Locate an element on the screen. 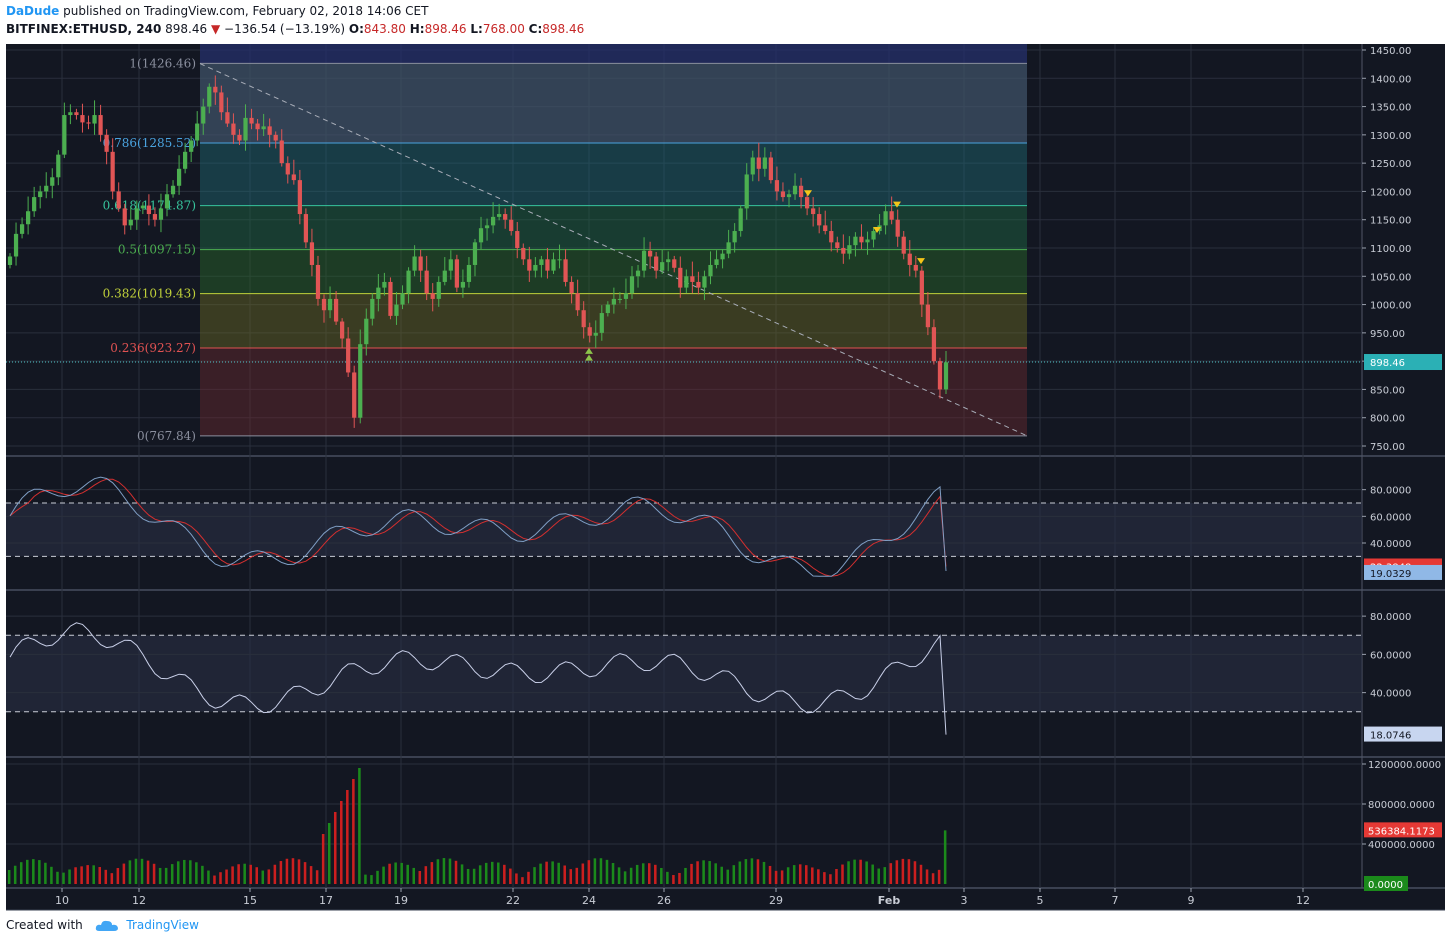  fib-level-label: 0.382(1019.43) is located at coordinates (149, 294).